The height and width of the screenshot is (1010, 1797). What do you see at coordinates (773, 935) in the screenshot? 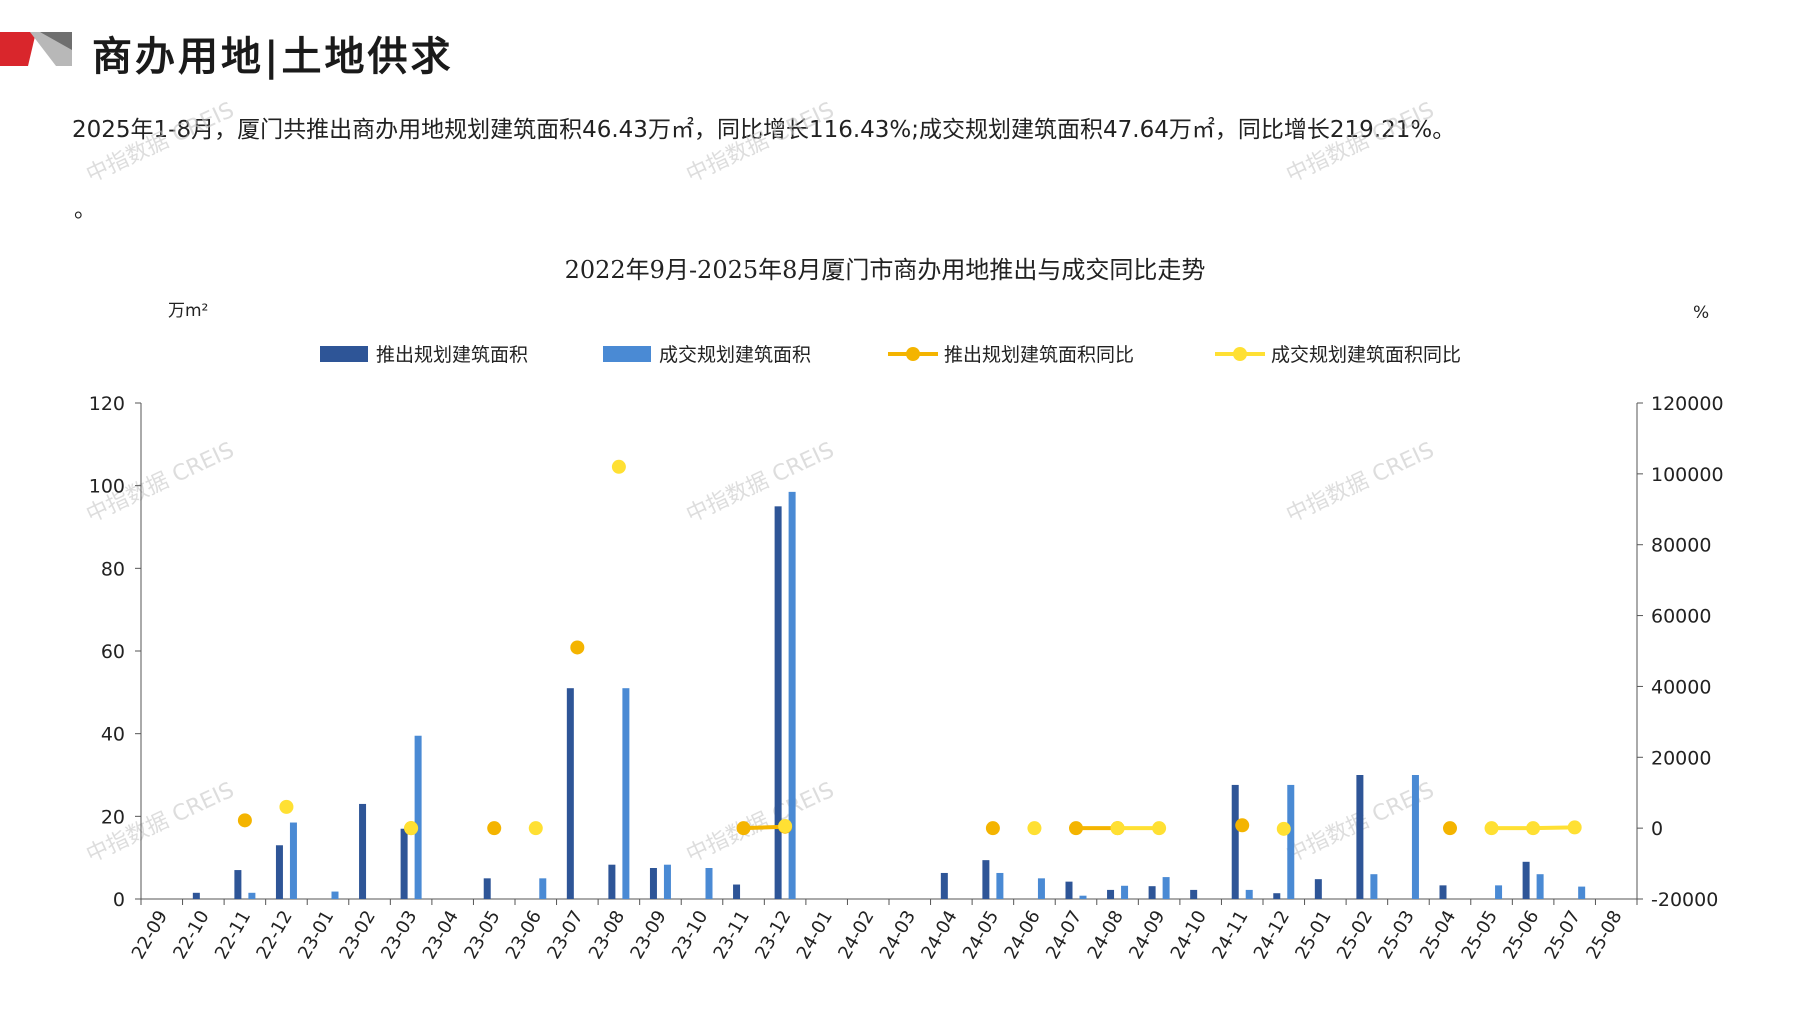
I see `x-tick-label: 23-12` at bounding box center [773, 935].